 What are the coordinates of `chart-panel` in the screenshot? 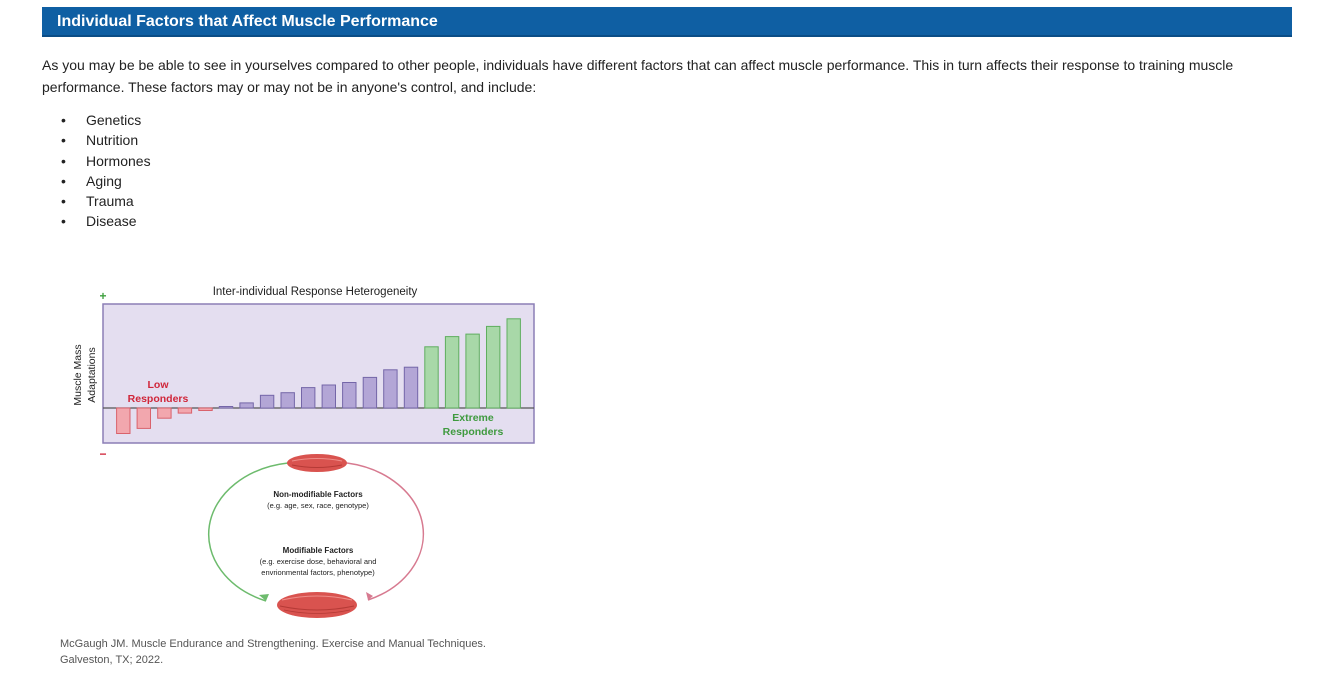 It's located at (318, 373).